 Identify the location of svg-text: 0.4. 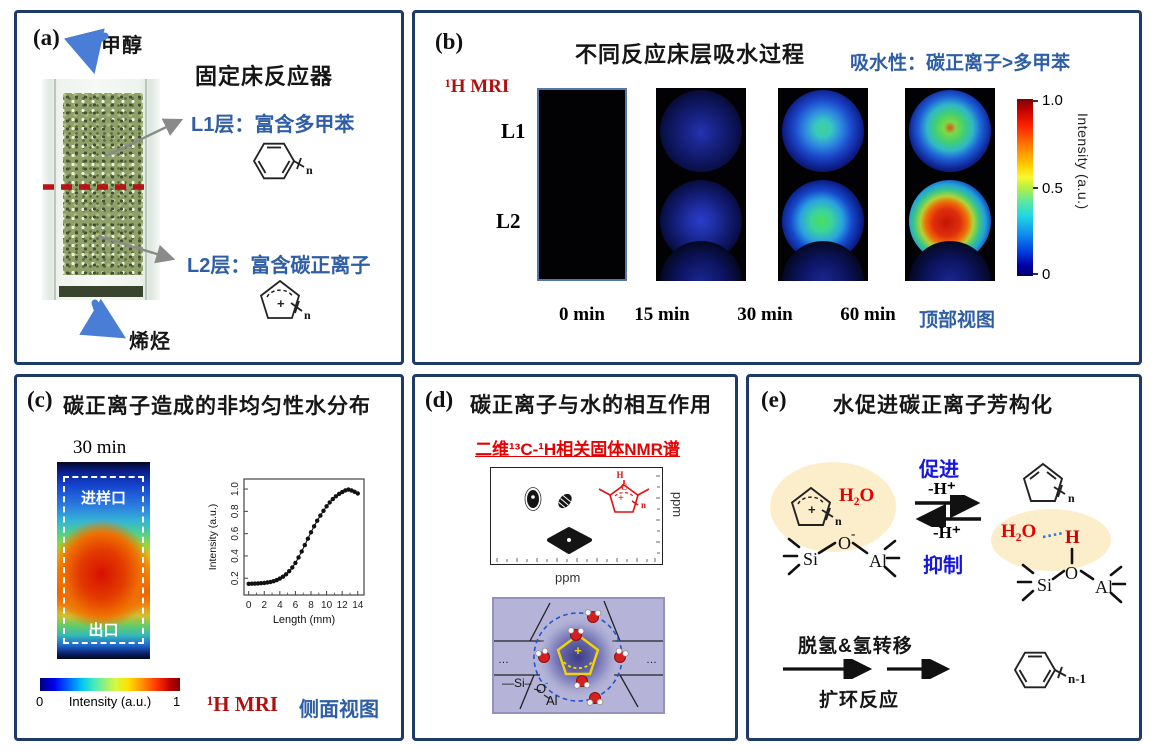
(235, 556).